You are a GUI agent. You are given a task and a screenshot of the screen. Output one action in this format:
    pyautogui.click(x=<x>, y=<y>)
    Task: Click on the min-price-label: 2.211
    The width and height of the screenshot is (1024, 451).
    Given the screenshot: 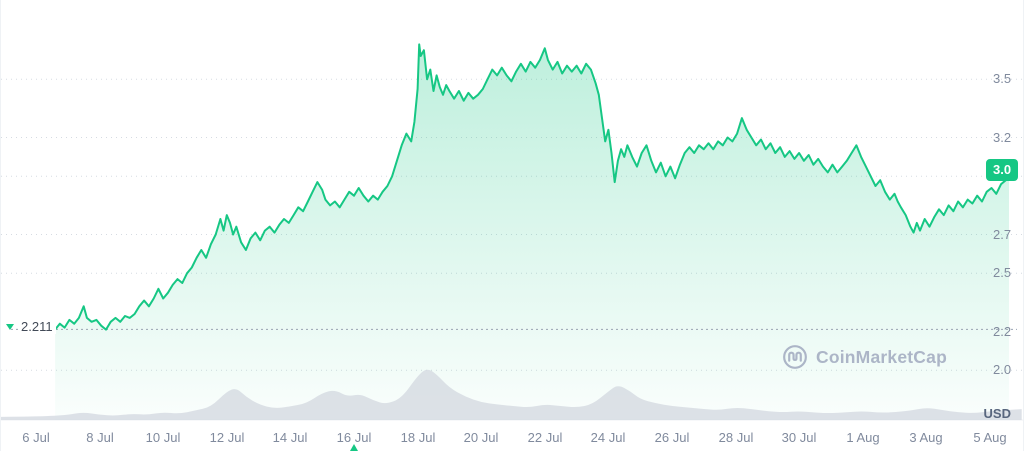 What is the action you would take?
    pyautogui.click(x=37, y=326)
    